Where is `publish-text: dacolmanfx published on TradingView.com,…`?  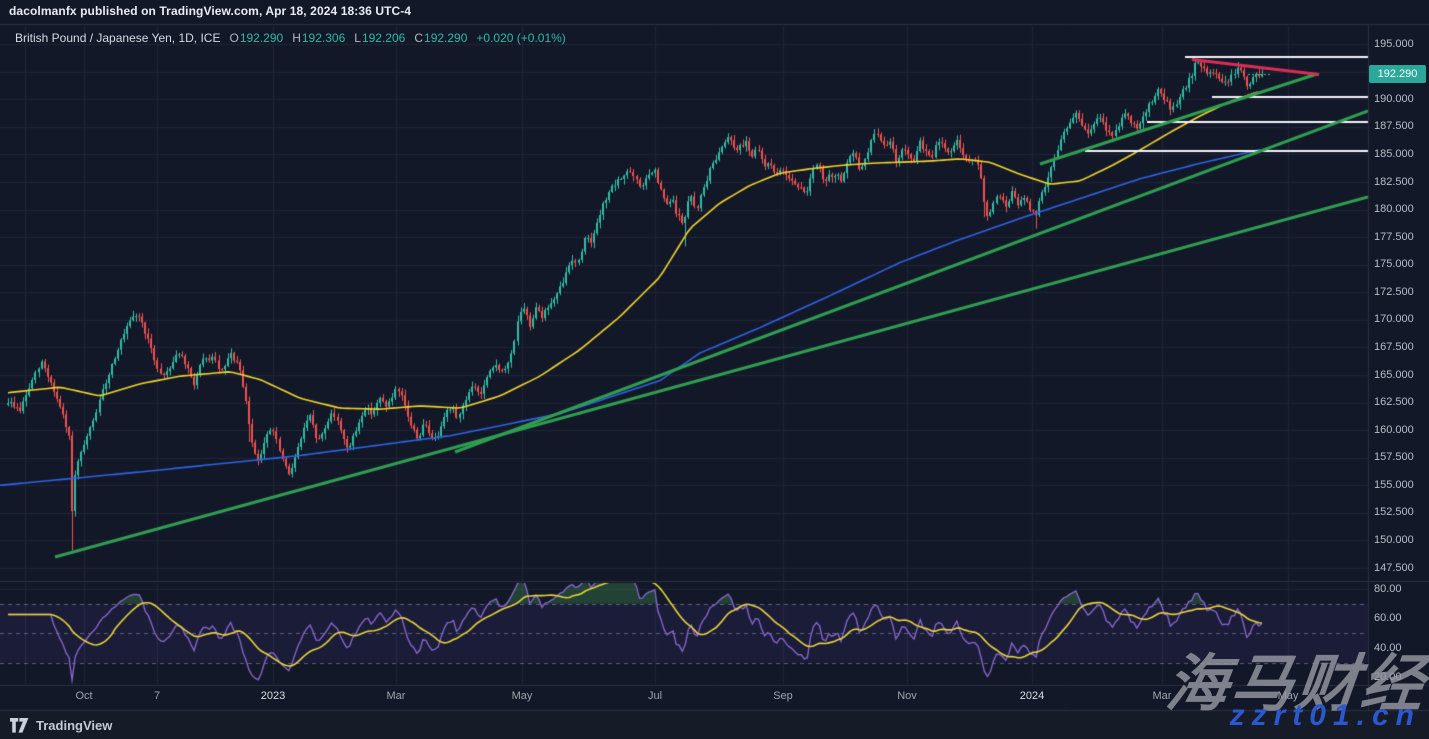 publish-text: dacolmanfx published on TradingView.com,… is located at coordinates (210, 11).